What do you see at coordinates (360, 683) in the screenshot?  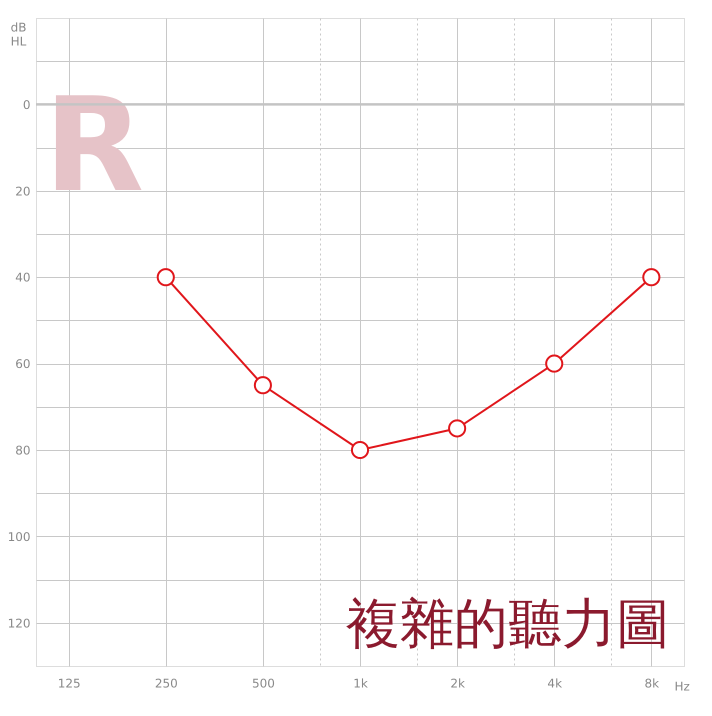 I see `x-tick-label: 1k` at bounding box center [360, 683].